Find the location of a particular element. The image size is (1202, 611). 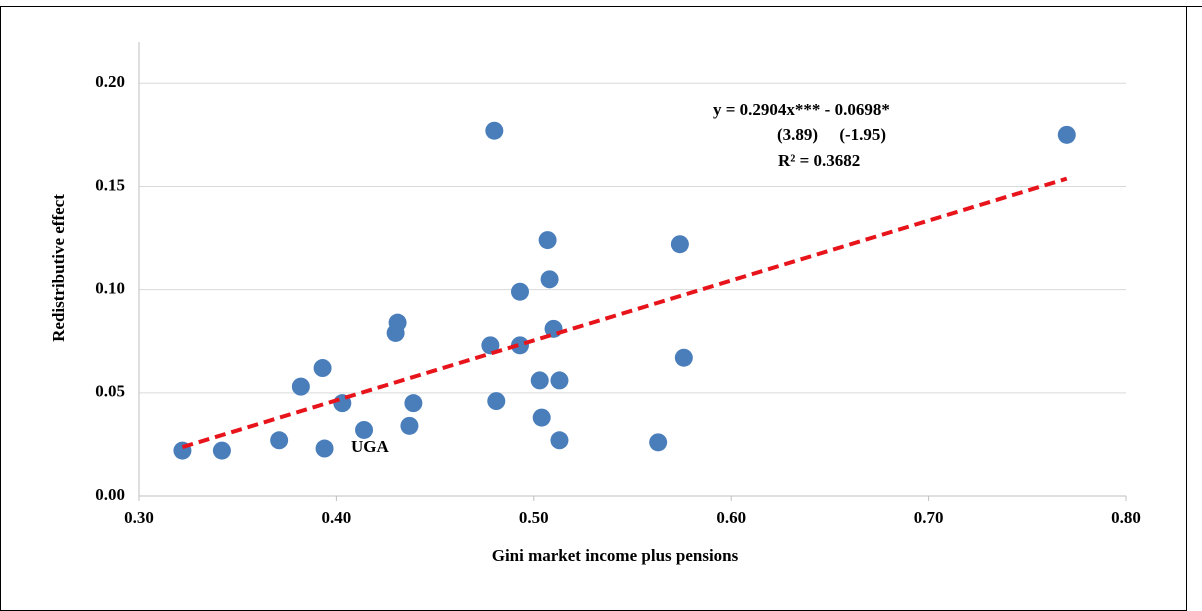

x-tick-label: 0.30 is located at coordinates (139, 517).